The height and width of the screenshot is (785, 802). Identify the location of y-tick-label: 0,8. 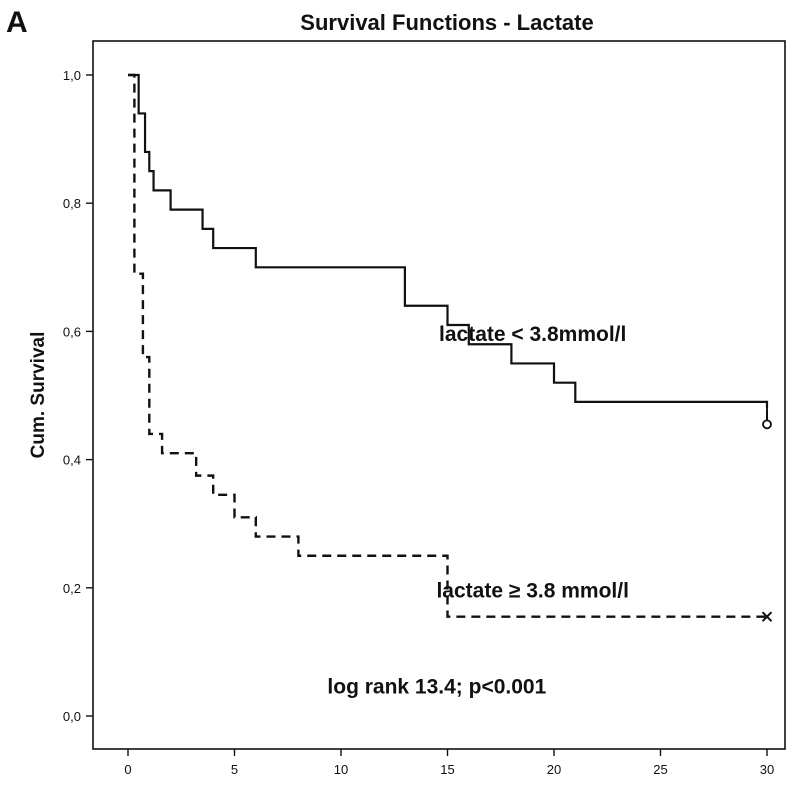
(72, 203).